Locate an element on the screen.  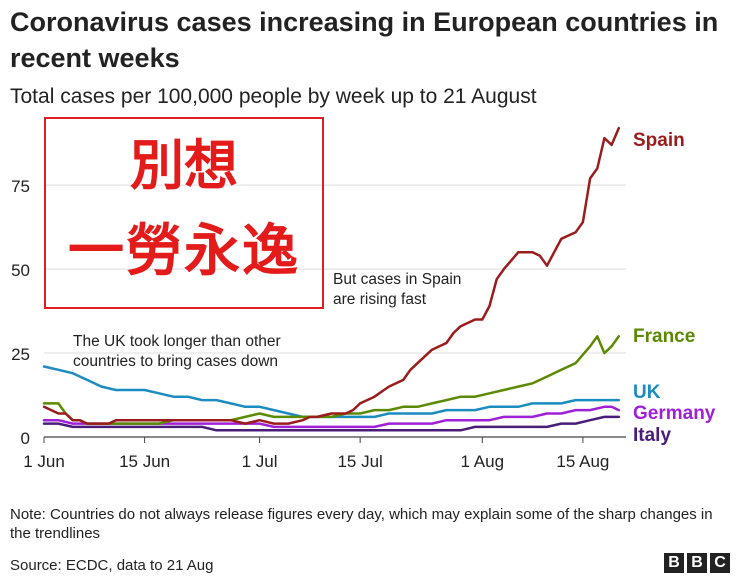
bbc-logo-letter: C is located at coordinates (720, 563).